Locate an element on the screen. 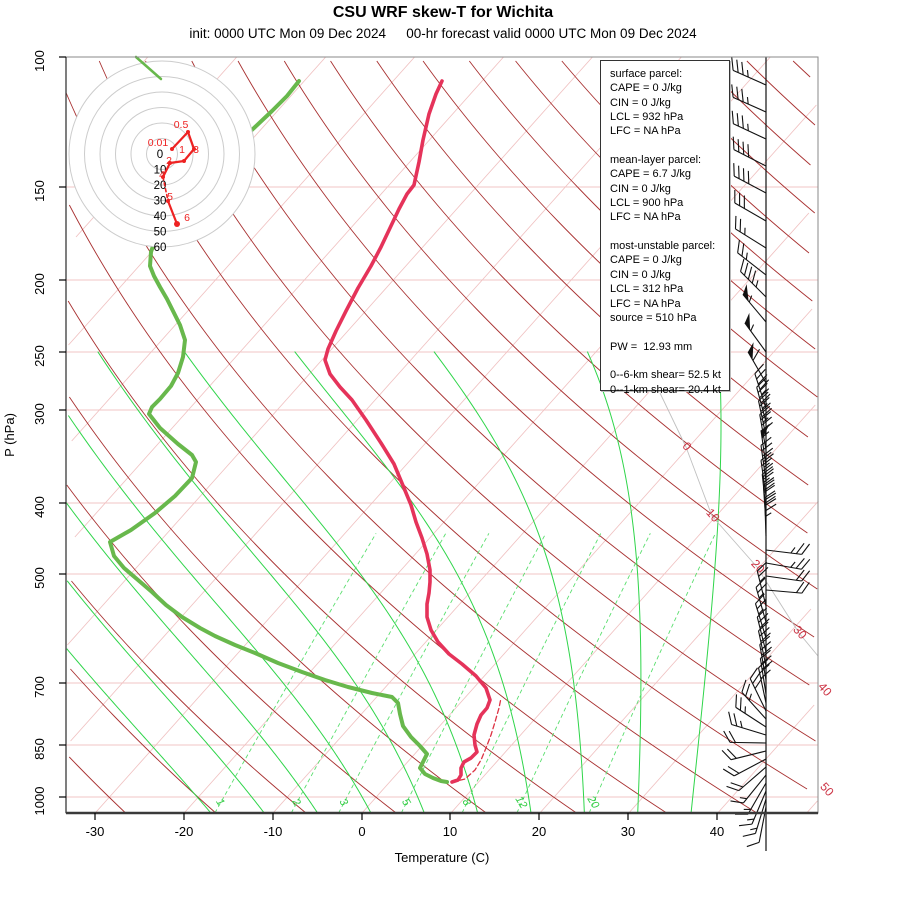  svg-text: 150 is located at coordinates (39, 191).